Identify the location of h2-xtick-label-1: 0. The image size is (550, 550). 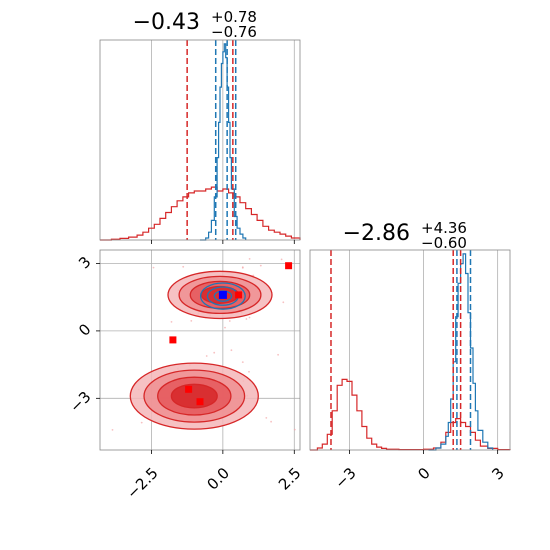
(423, 473).